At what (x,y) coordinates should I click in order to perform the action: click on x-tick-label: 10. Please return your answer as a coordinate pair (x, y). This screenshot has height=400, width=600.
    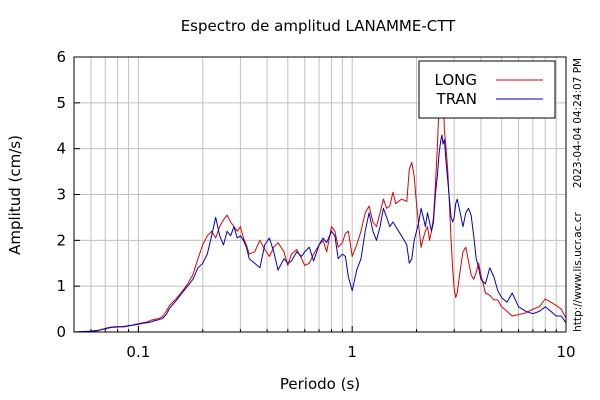
    Looking at the image, I should click on (565, 352).